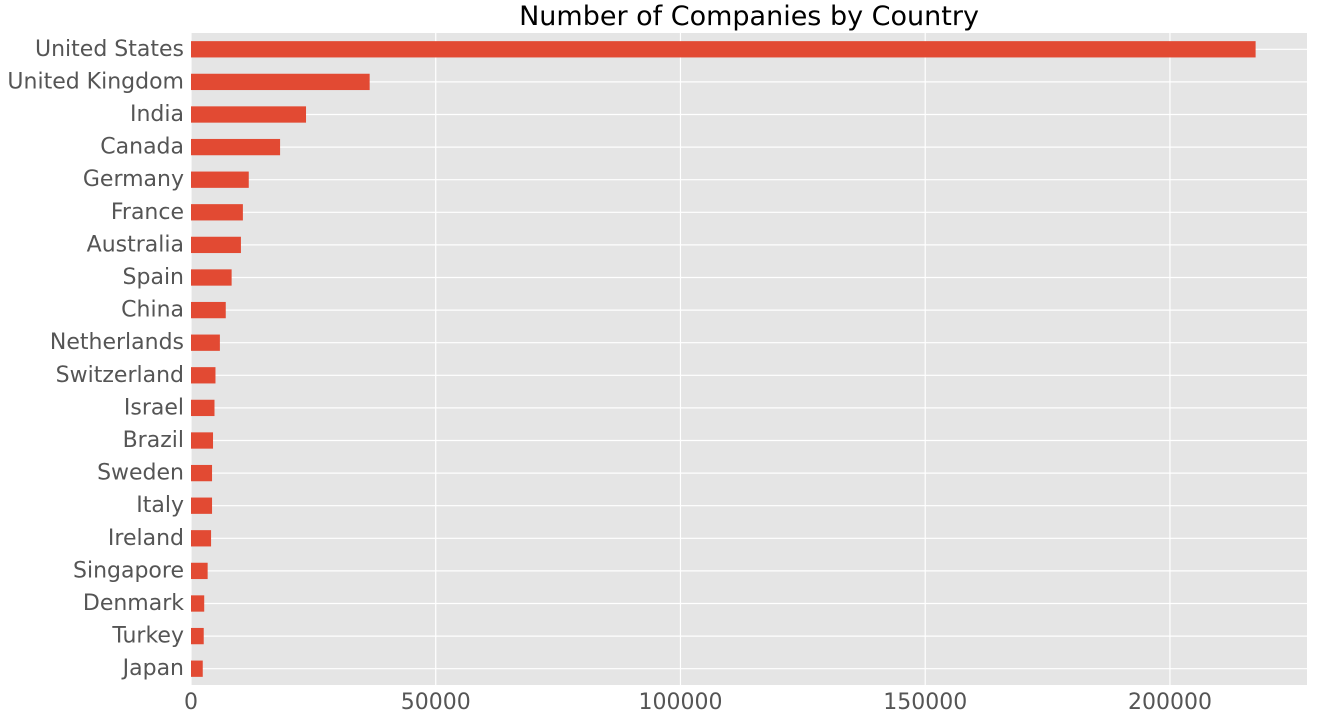  Describe the element at coordinates (117, 342) in the screenshot. I see `y-tick-label: Netherlands` at that location.